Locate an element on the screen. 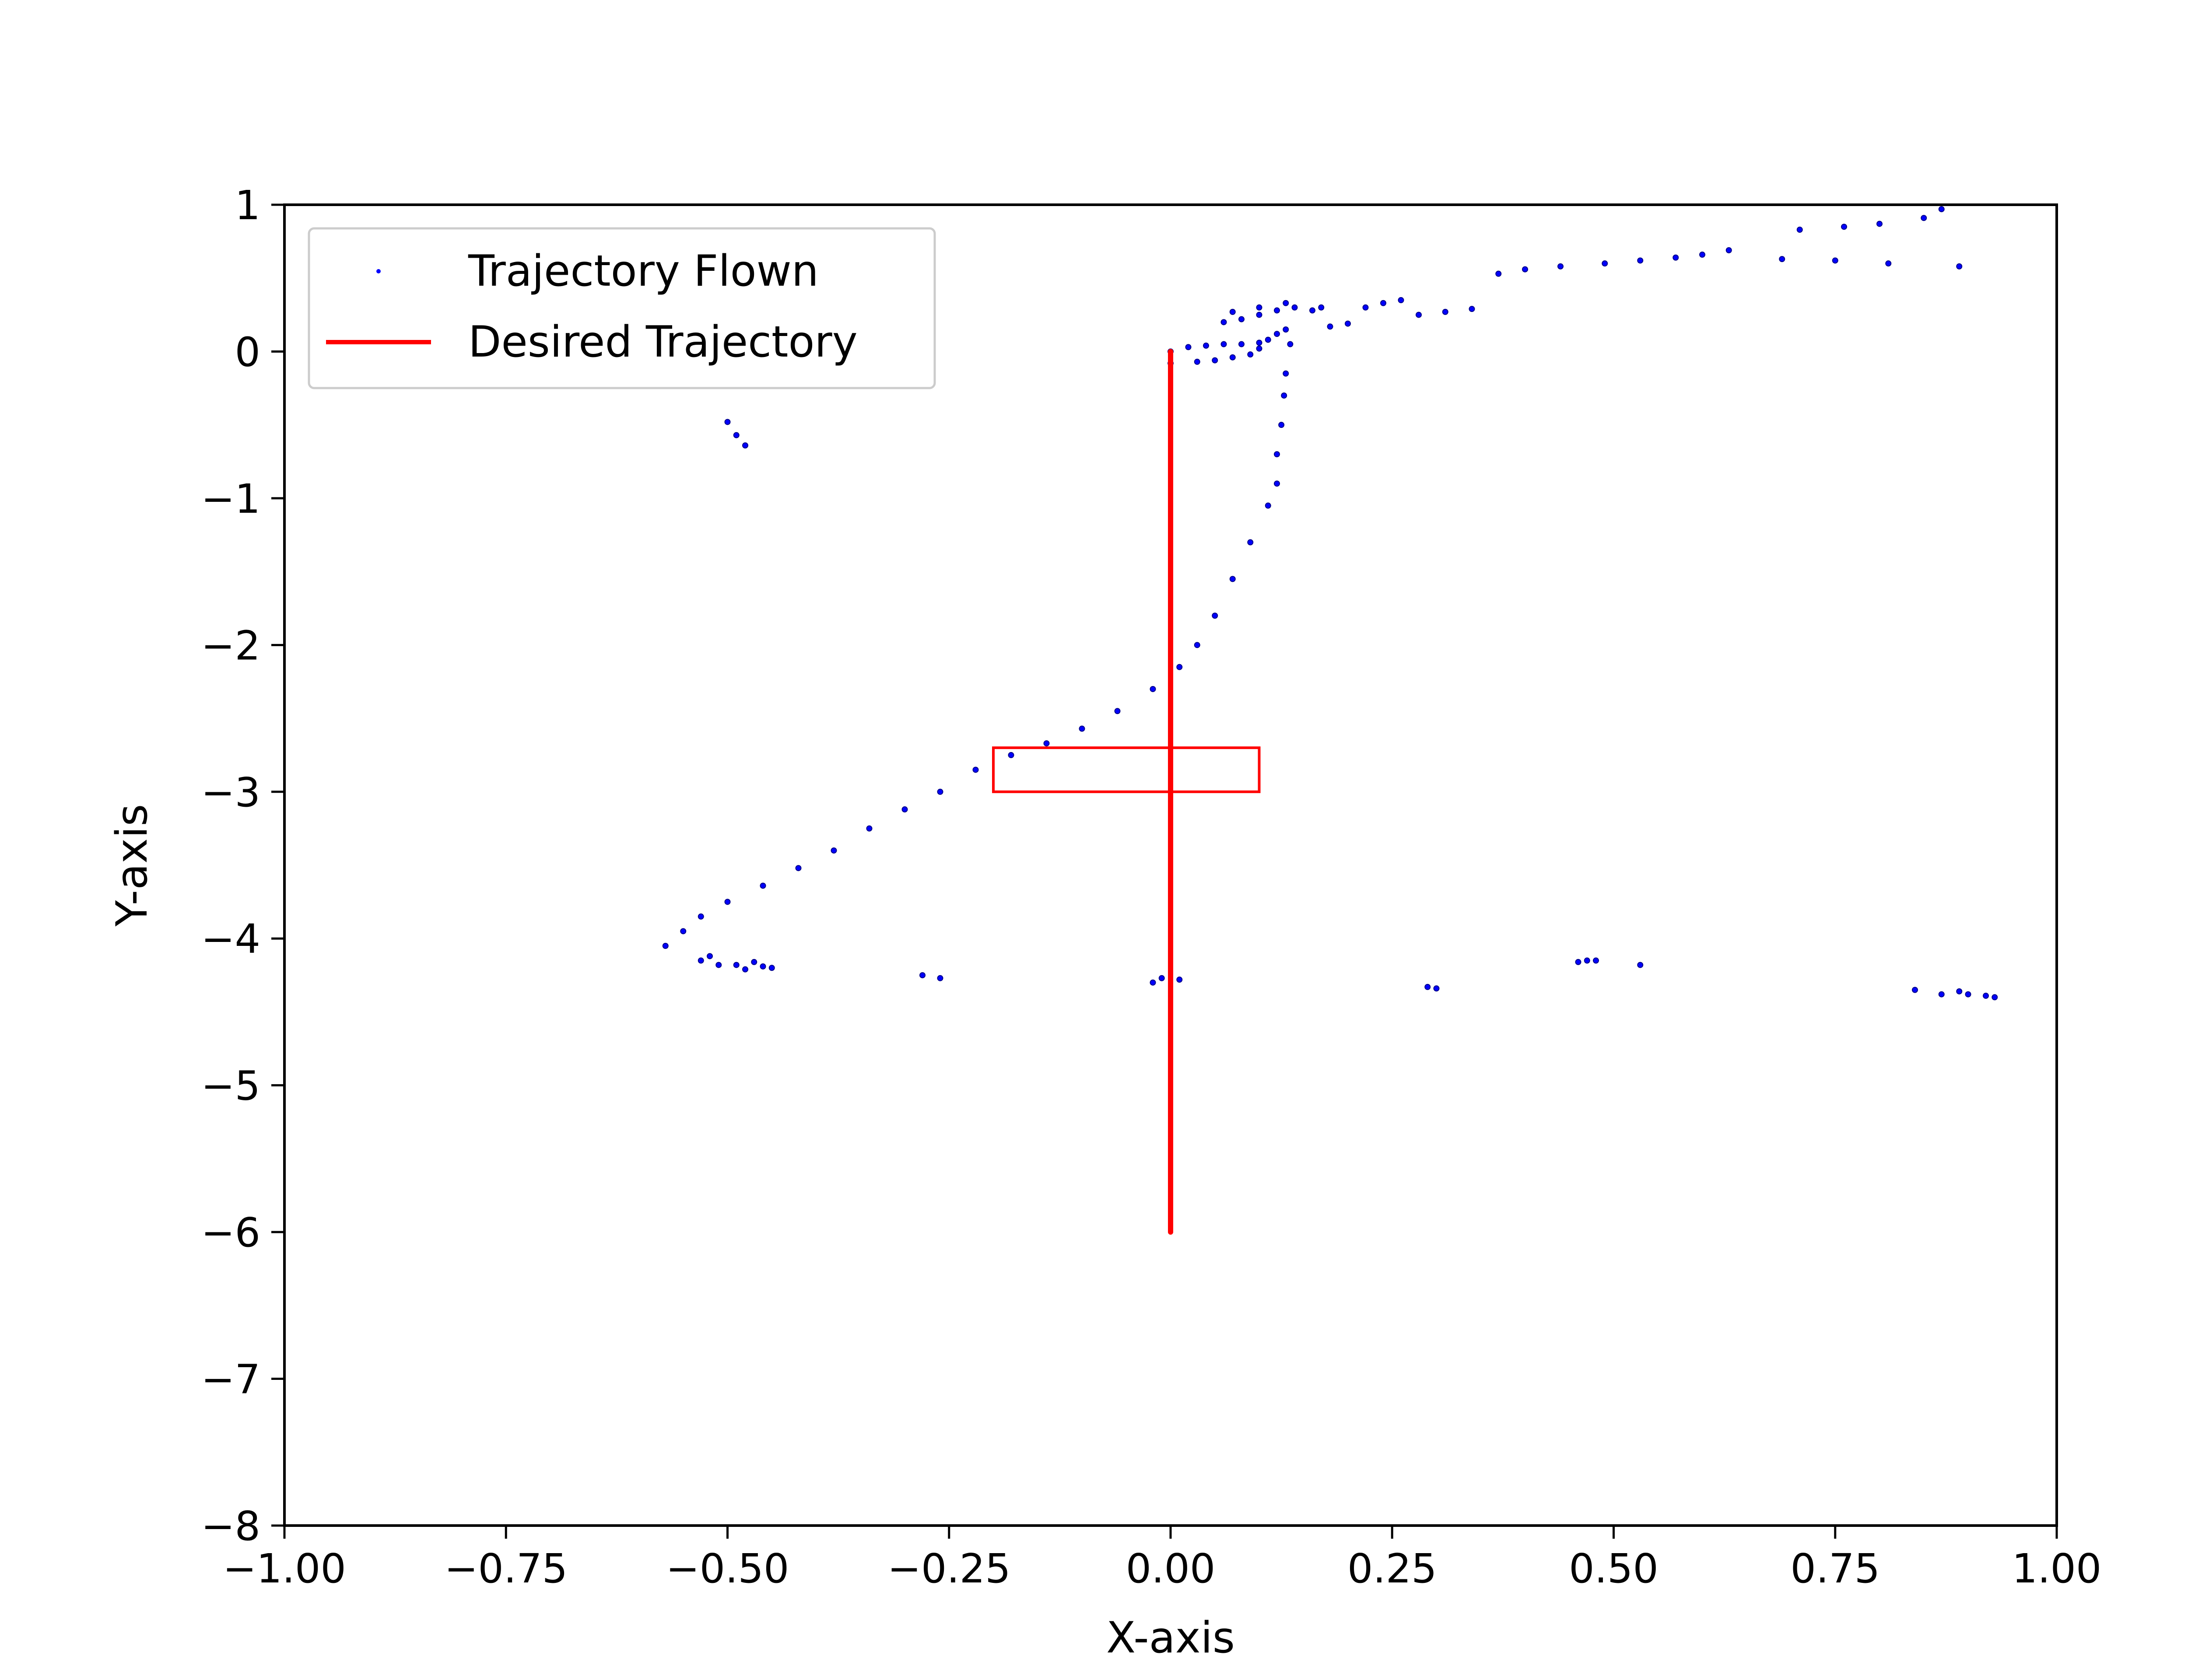 This screenshot has width=2188, height=1680. x-tick-label: 1.00 is located at coordinates (2057, 1568).